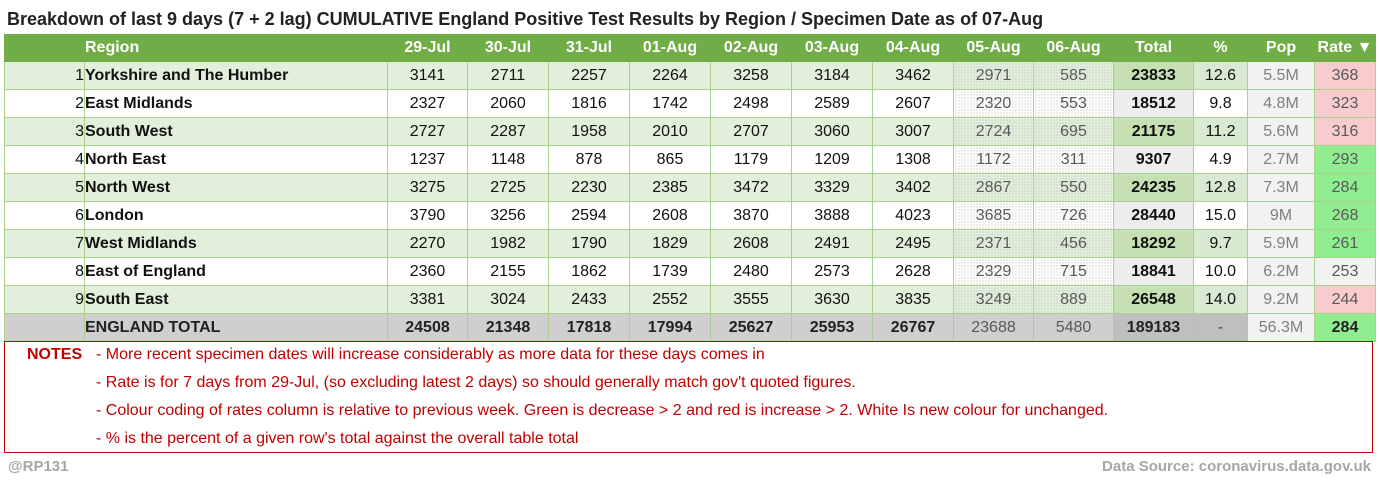 The width and height of the screenshot is (1379, 482). I want to click on date-header: 29-Jul, so click(427, 48).